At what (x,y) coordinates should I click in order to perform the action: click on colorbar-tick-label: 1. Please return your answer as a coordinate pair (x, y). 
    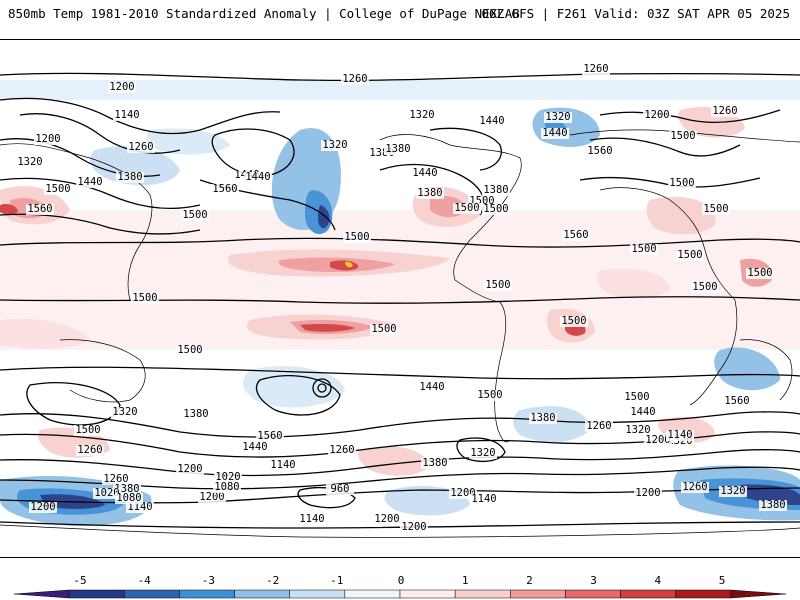
    Looking at the image, I should click on (465, 580).